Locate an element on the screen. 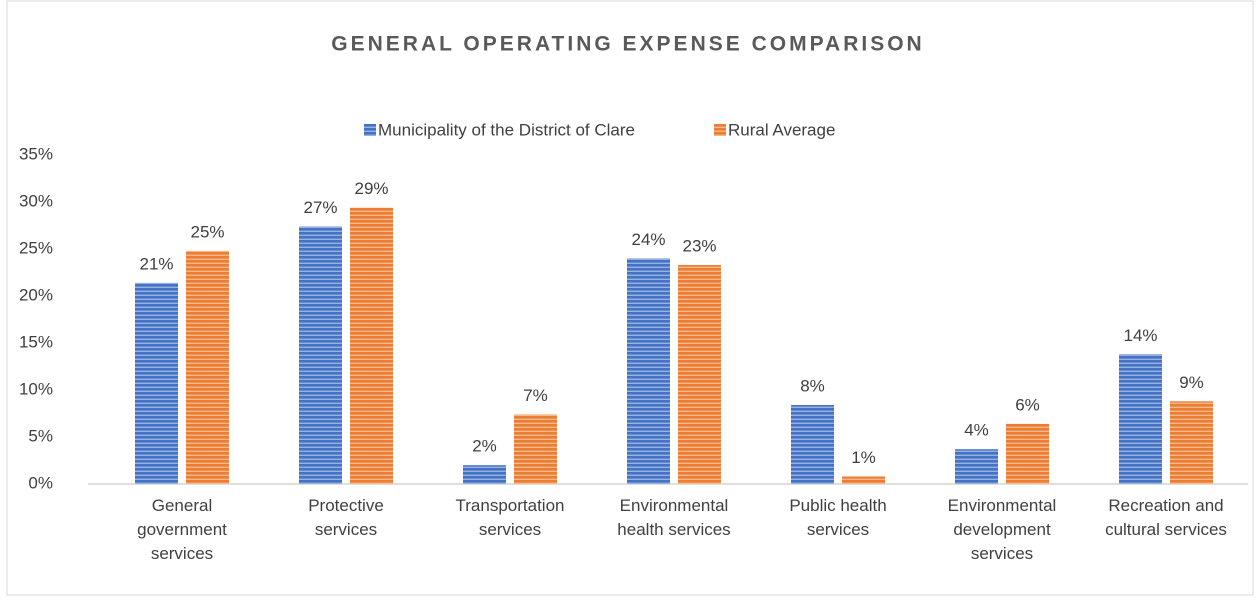 This screenshot has height=600, width=1256. x-tick-wrap: General government services is located at coordinates (182, 529).